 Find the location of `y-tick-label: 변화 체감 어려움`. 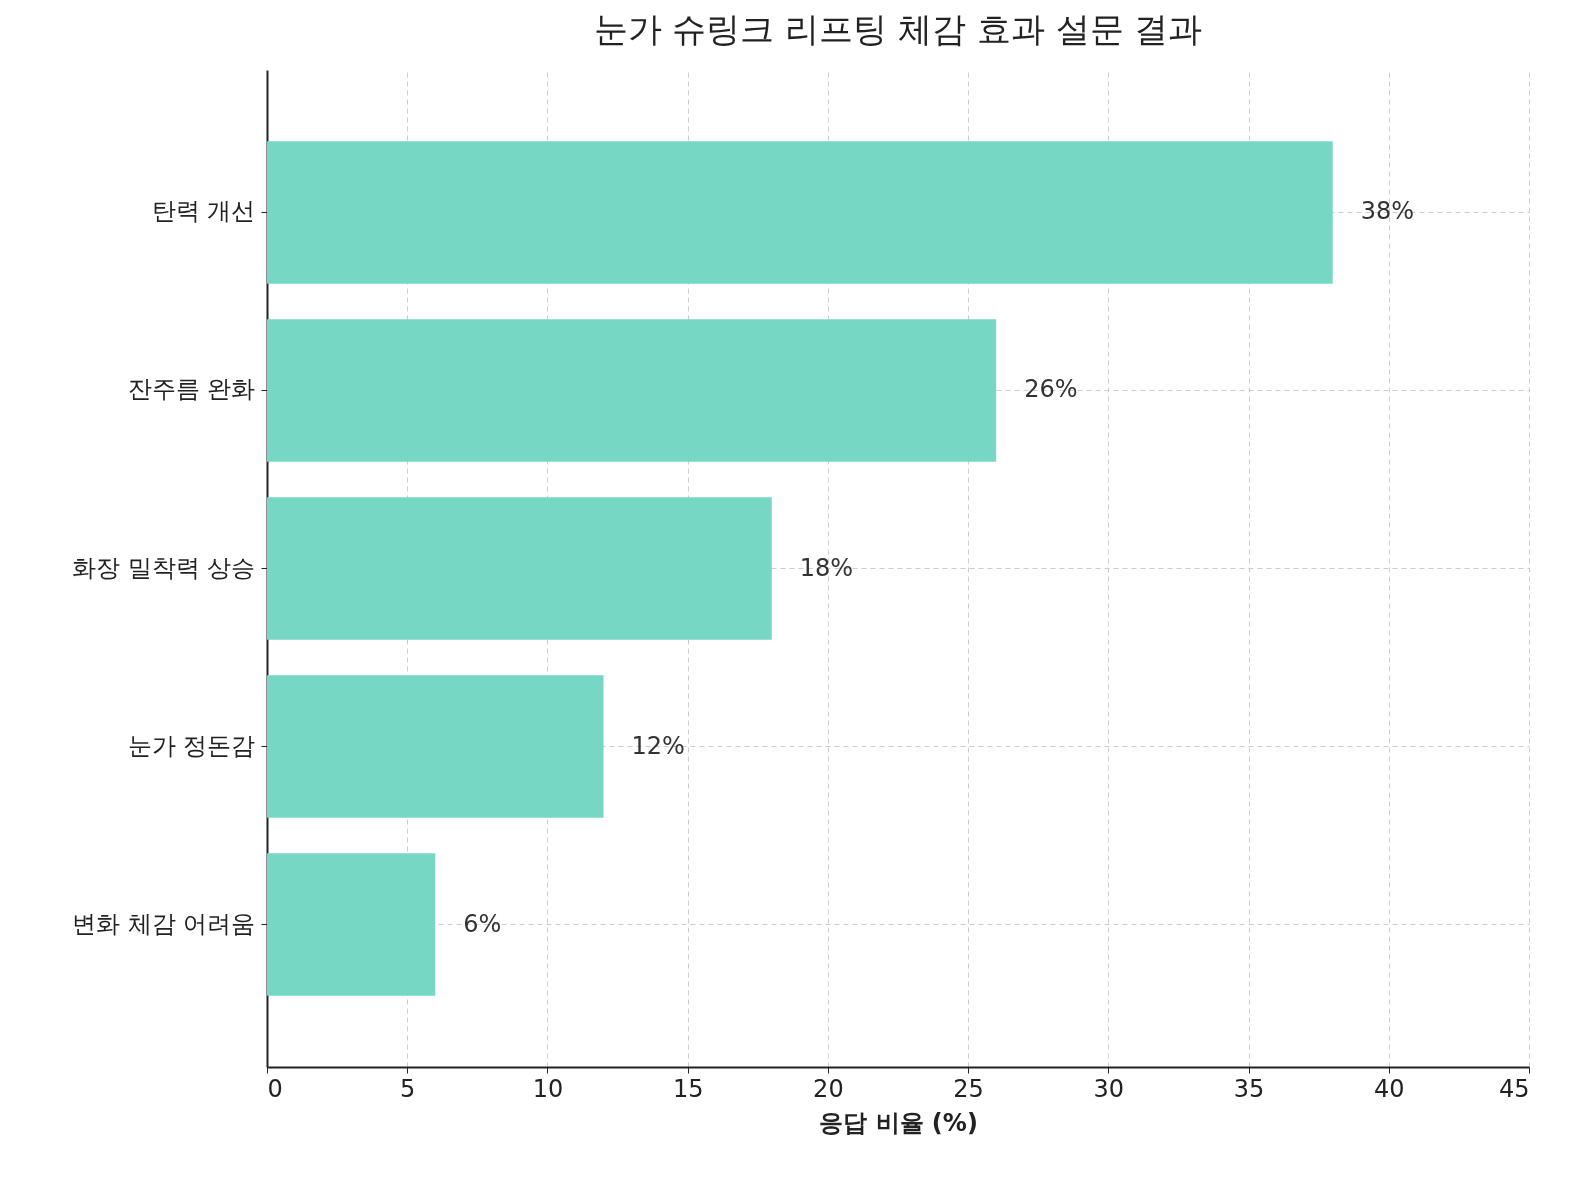

y-tick-label: 변화 체감 어려움 is located at coordinates (164, 923).